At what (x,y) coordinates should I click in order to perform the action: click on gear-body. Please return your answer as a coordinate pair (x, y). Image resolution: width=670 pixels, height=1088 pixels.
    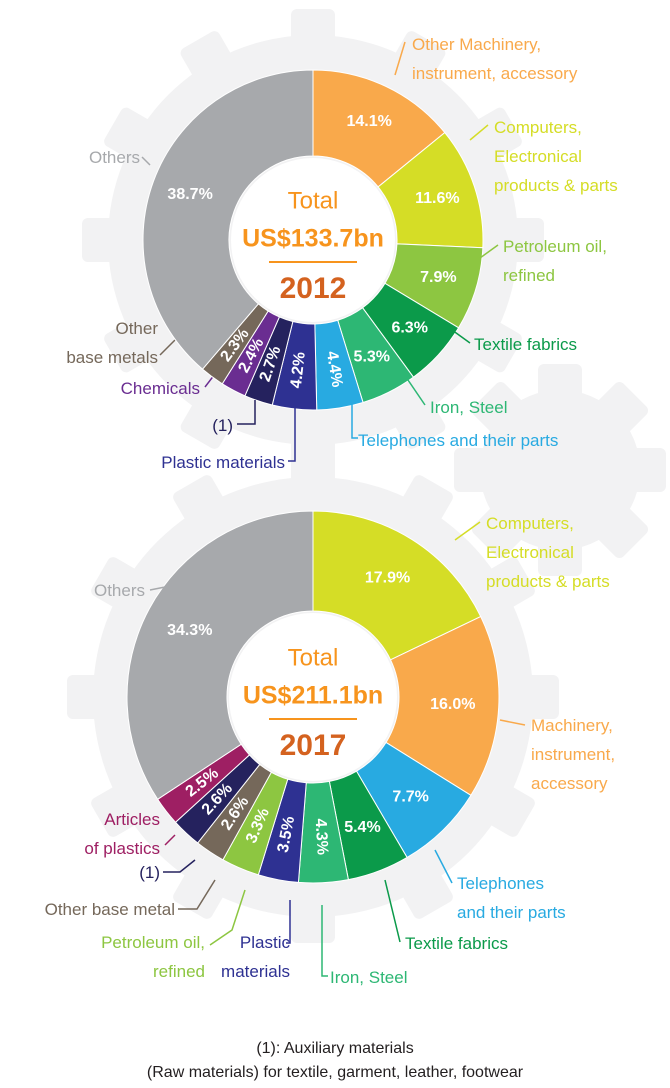
    Looking at the image, I should click on (560, 470).